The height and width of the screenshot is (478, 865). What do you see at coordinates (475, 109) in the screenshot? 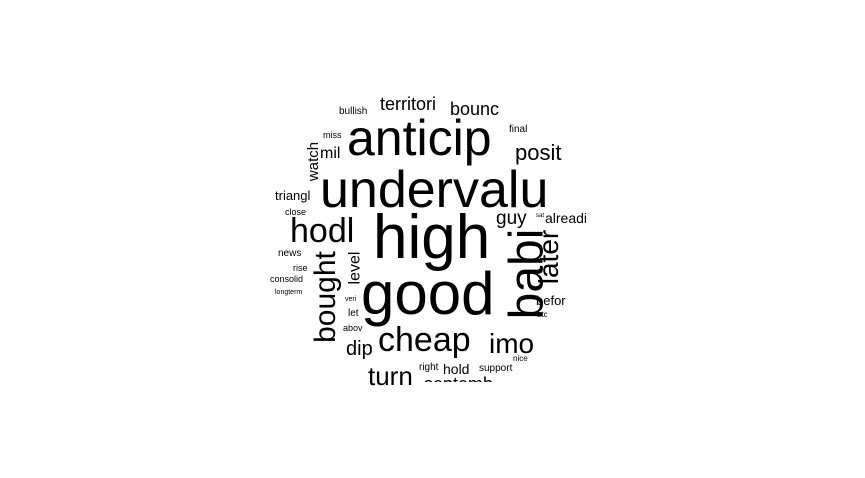
I see `word-bounc: bounc` at bounding box center [475, 109].